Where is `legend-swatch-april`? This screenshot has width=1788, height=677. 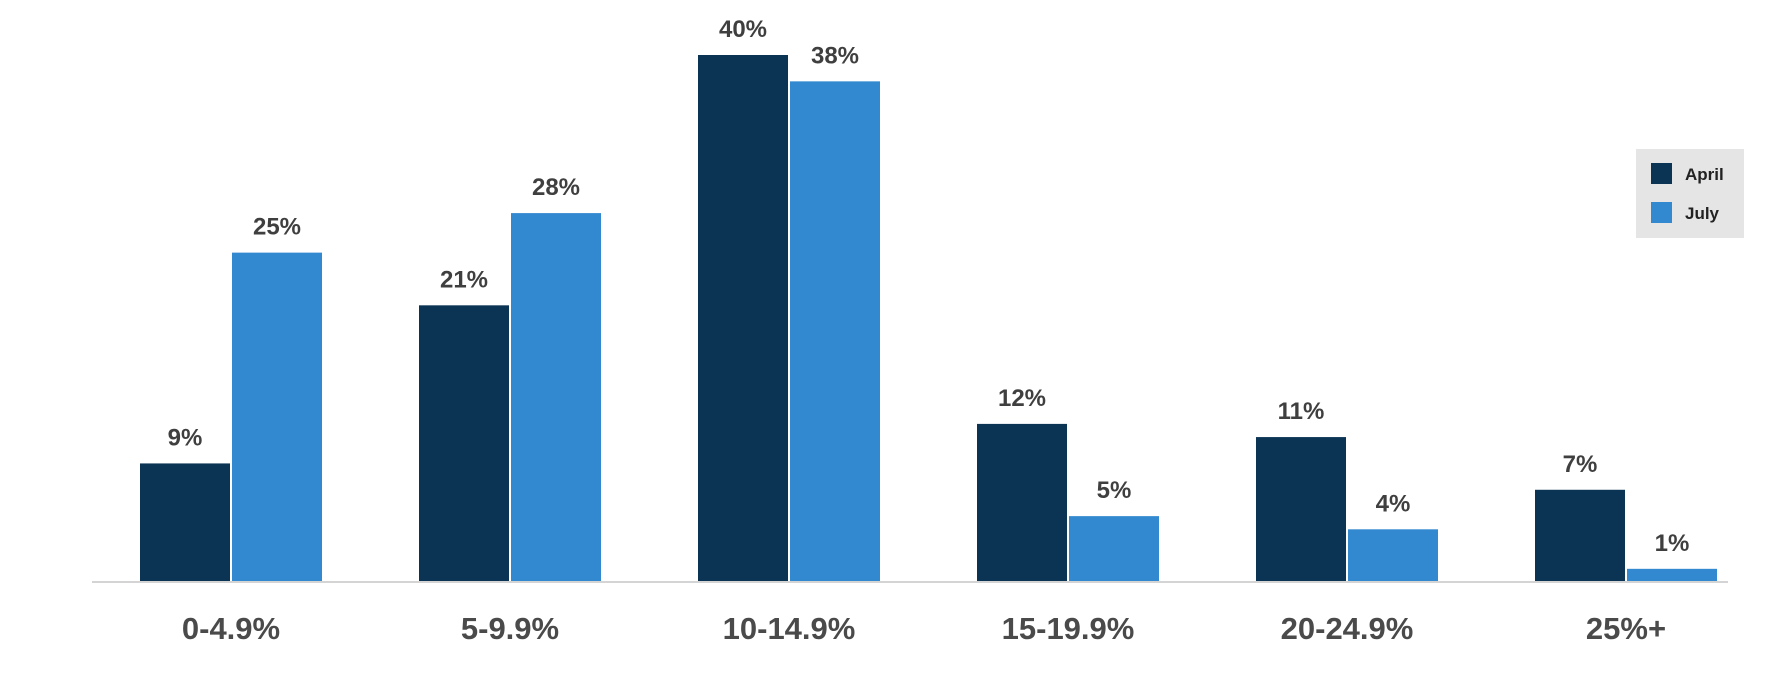 legend-swatch-april is located at coordinates (1661, 173).